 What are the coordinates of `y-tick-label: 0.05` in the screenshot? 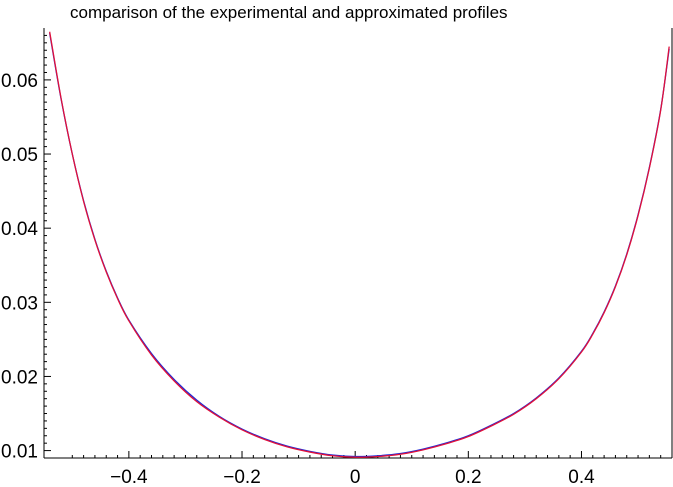 It's located at (19, 155).